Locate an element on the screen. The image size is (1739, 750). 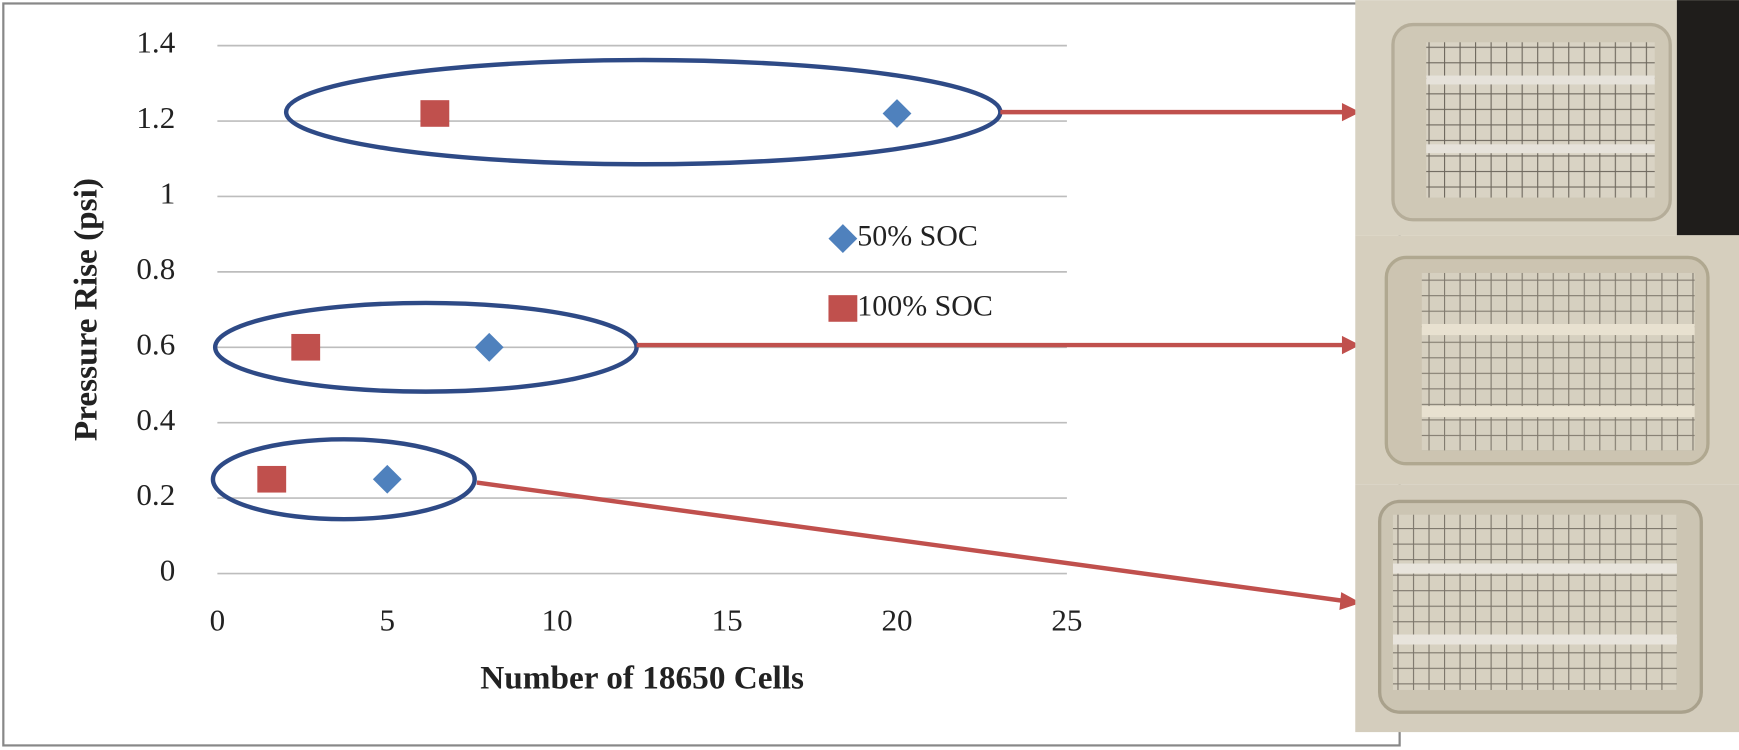
y-tick-label: 0 is located at coordinates (168, 570).